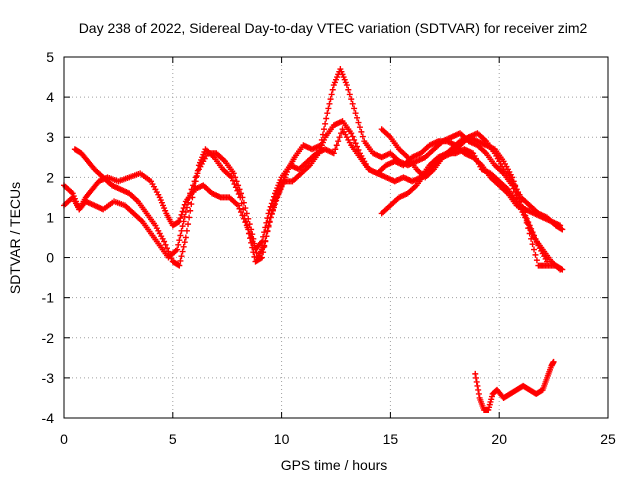 This screenshot has width=640, height=480. What do you see at coordinates (334, 465) in the screenshot?
I see `x-axis-label: GPS time / hours` at bounding box center [334, 465].